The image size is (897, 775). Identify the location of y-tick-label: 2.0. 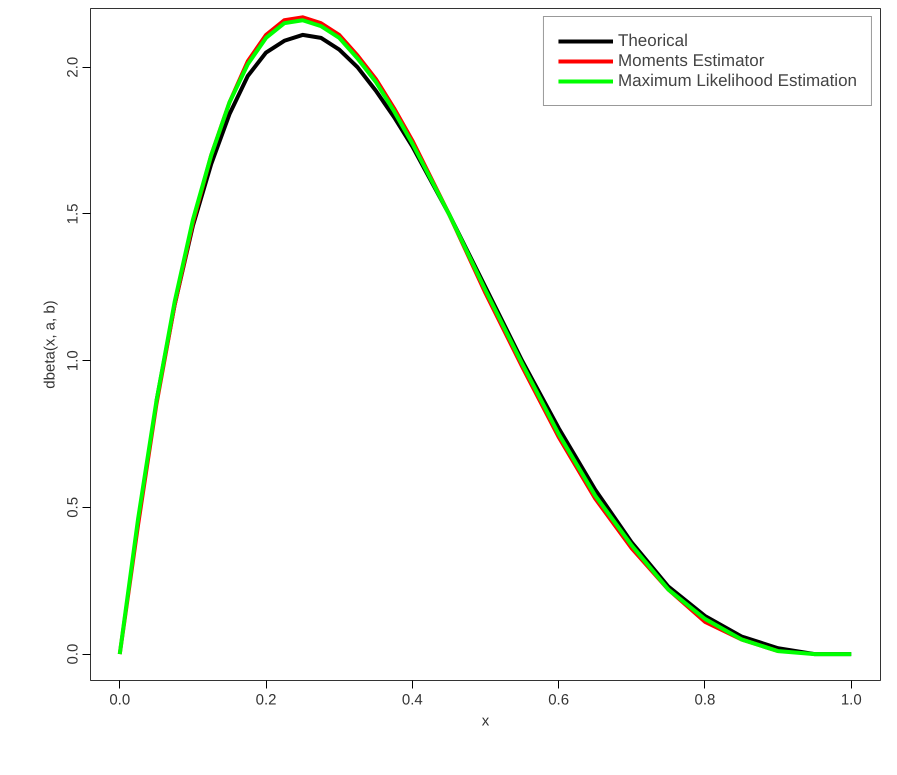
(73, 67).